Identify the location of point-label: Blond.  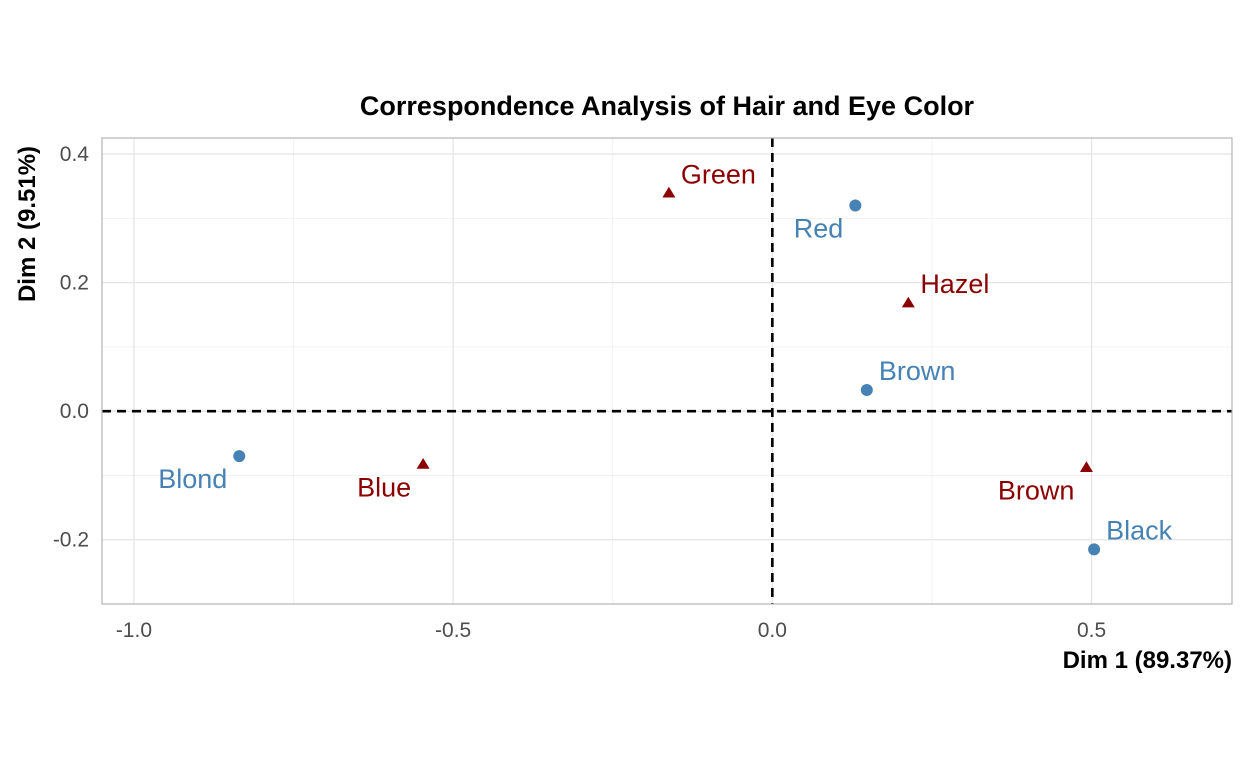
(192, 479).